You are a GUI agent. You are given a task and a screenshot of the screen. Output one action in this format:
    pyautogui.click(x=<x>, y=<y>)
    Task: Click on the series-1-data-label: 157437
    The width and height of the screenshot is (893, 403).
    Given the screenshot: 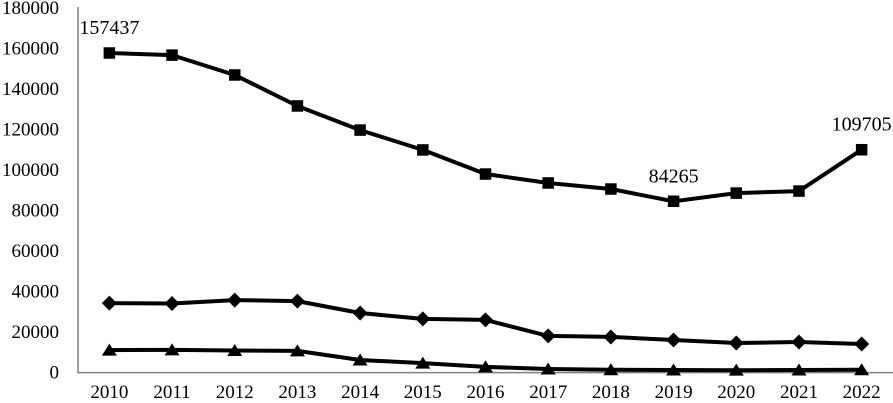 What is the action you would take?
    pyautogui.click(x=109, y=28)
    